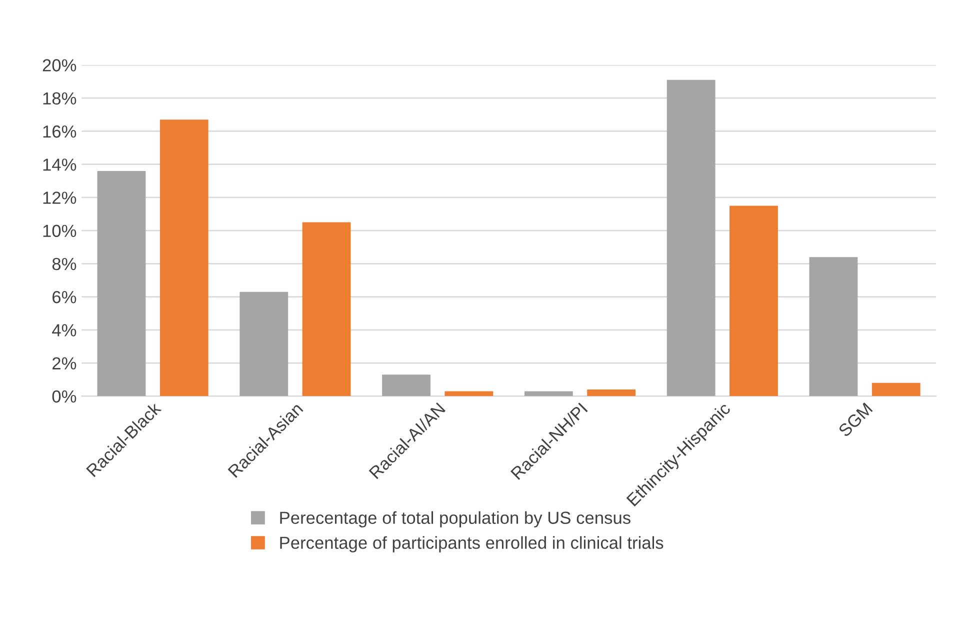 Image resolution: width=960 pixels, height=619 pixels. Describe the element at coordinates (64, 363) in the screenshot. I see `y-tick-label: 2%` at that location.